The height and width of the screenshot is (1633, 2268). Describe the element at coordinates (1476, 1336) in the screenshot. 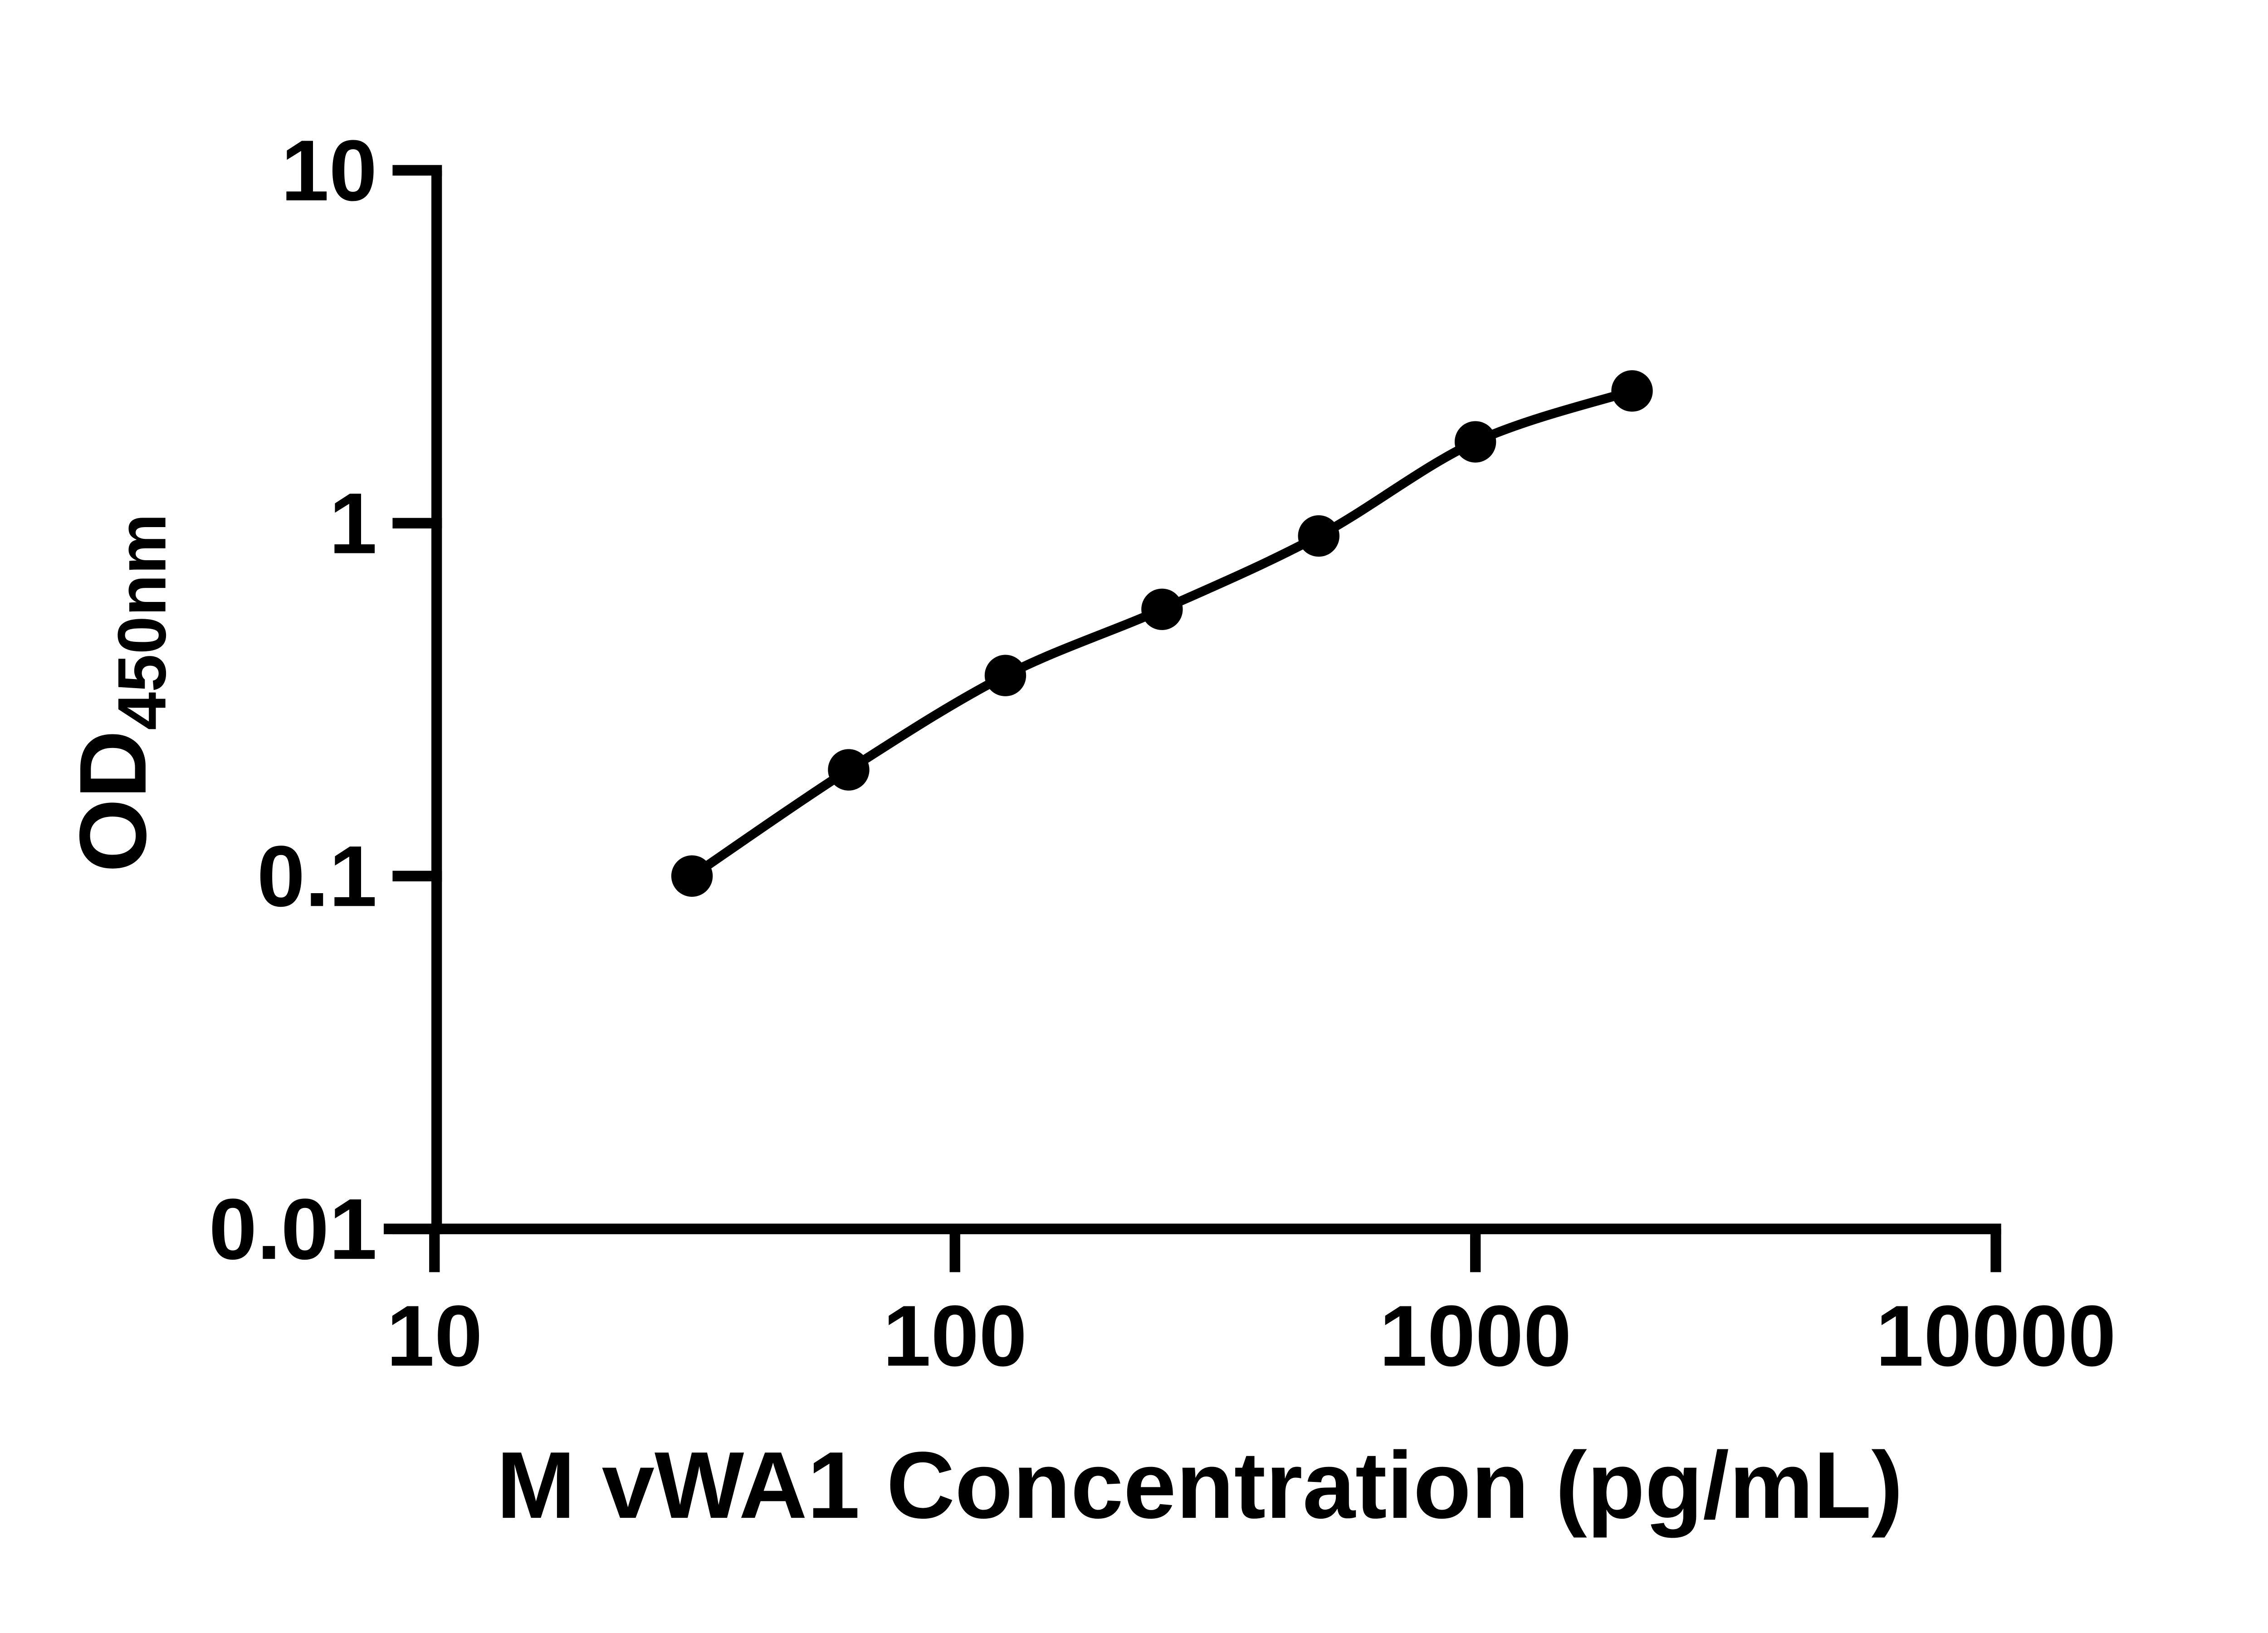

I see `x-tick-label: 1000` at that location.